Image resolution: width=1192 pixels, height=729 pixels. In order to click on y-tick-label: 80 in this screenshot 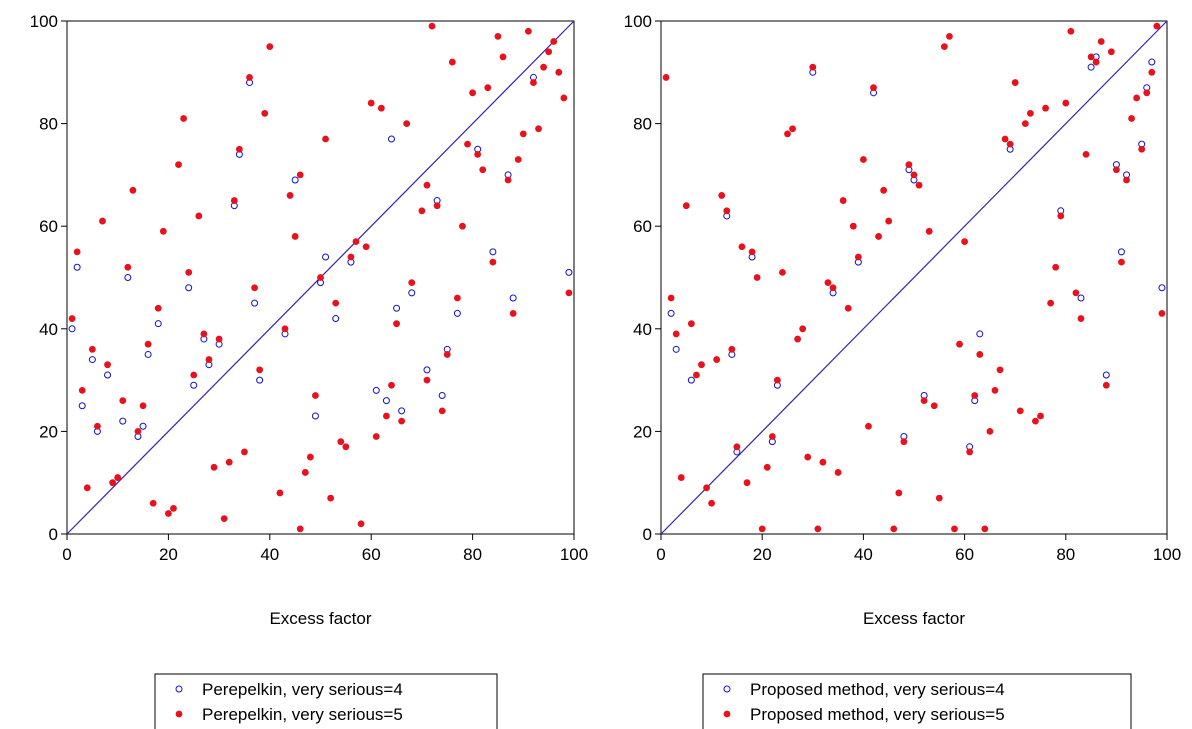, I will do `click(642, 124)`.